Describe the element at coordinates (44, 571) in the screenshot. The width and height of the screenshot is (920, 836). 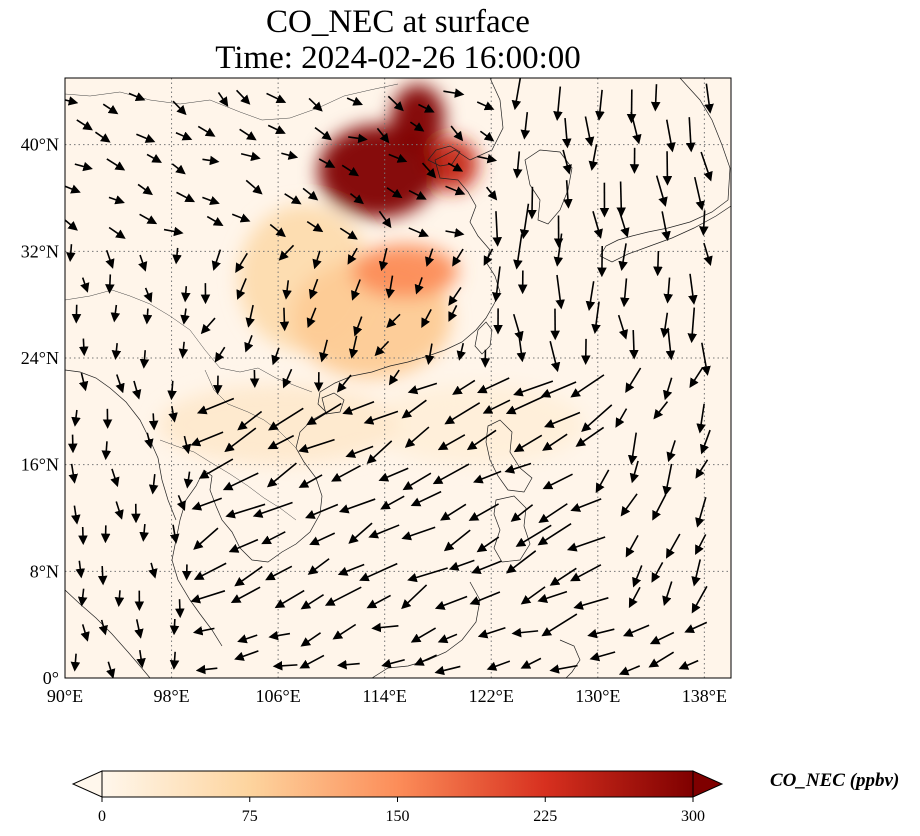
I see `lat-tick-label: 8°N` at that location.